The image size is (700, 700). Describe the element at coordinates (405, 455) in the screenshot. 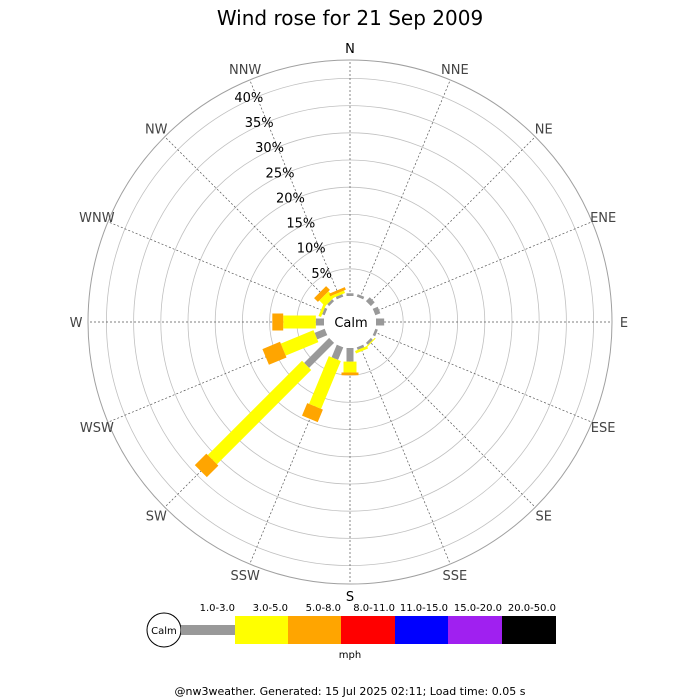

I see `spoke-sse` at that location.